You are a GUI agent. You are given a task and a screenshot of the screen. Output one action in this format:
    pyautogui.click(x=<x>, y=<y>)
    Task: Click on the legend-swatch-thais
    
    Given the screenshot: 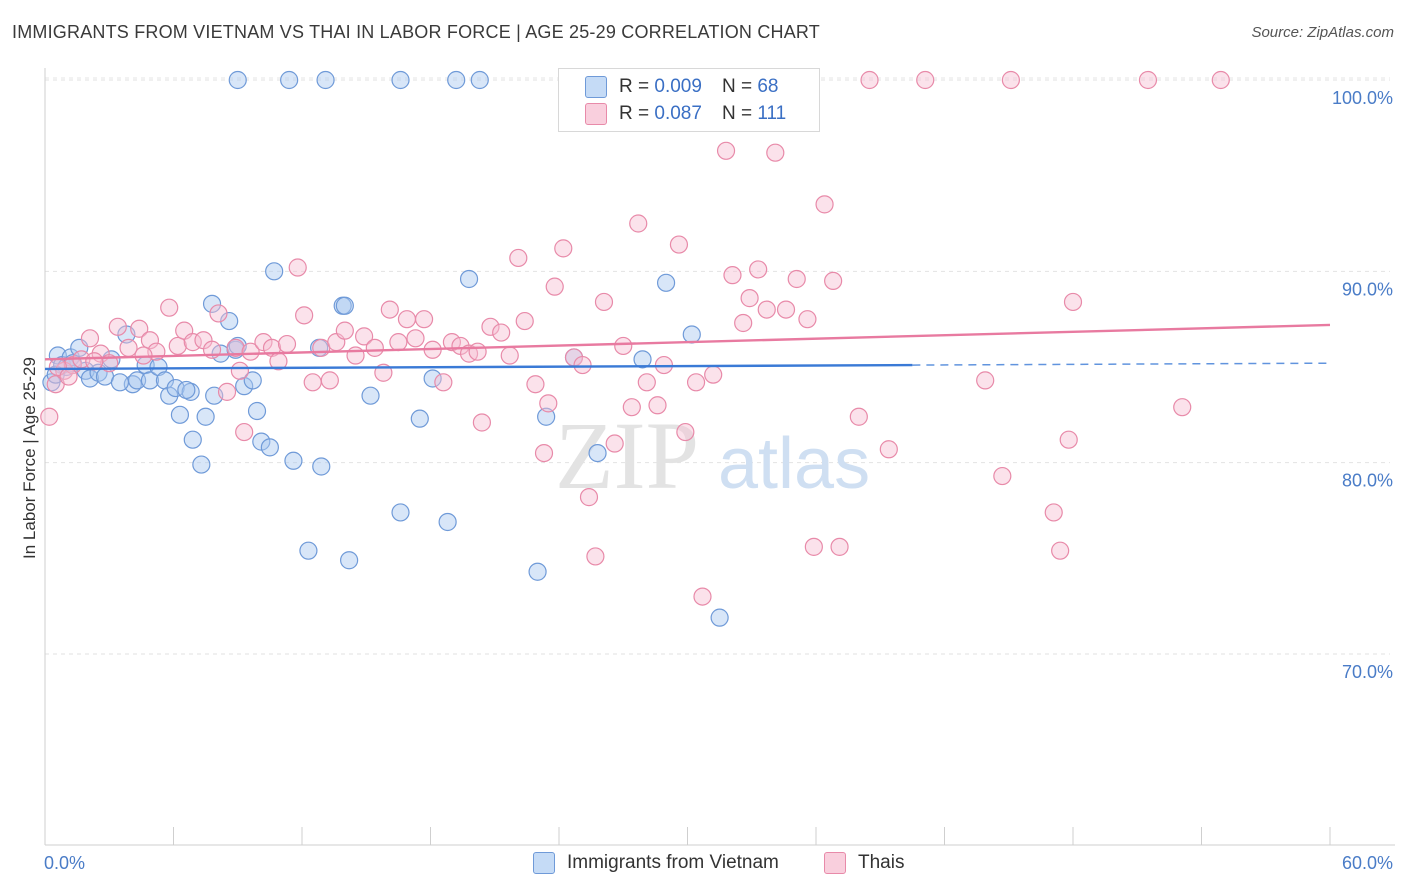 What is the action you would take?
    pyautogui.click(x=835, y=863)
    